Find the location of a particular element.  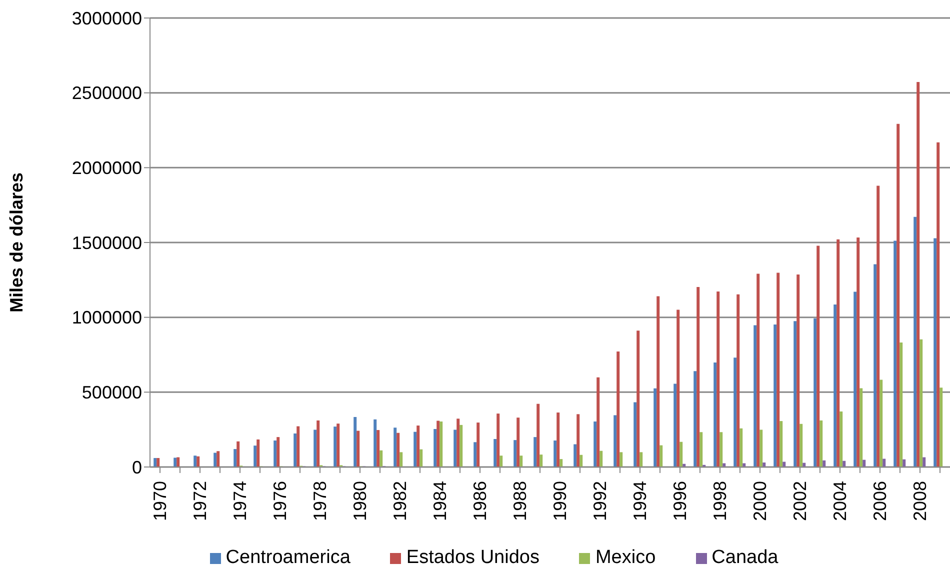

x-tick-label: 1982 is located at coordinates (400, 501).